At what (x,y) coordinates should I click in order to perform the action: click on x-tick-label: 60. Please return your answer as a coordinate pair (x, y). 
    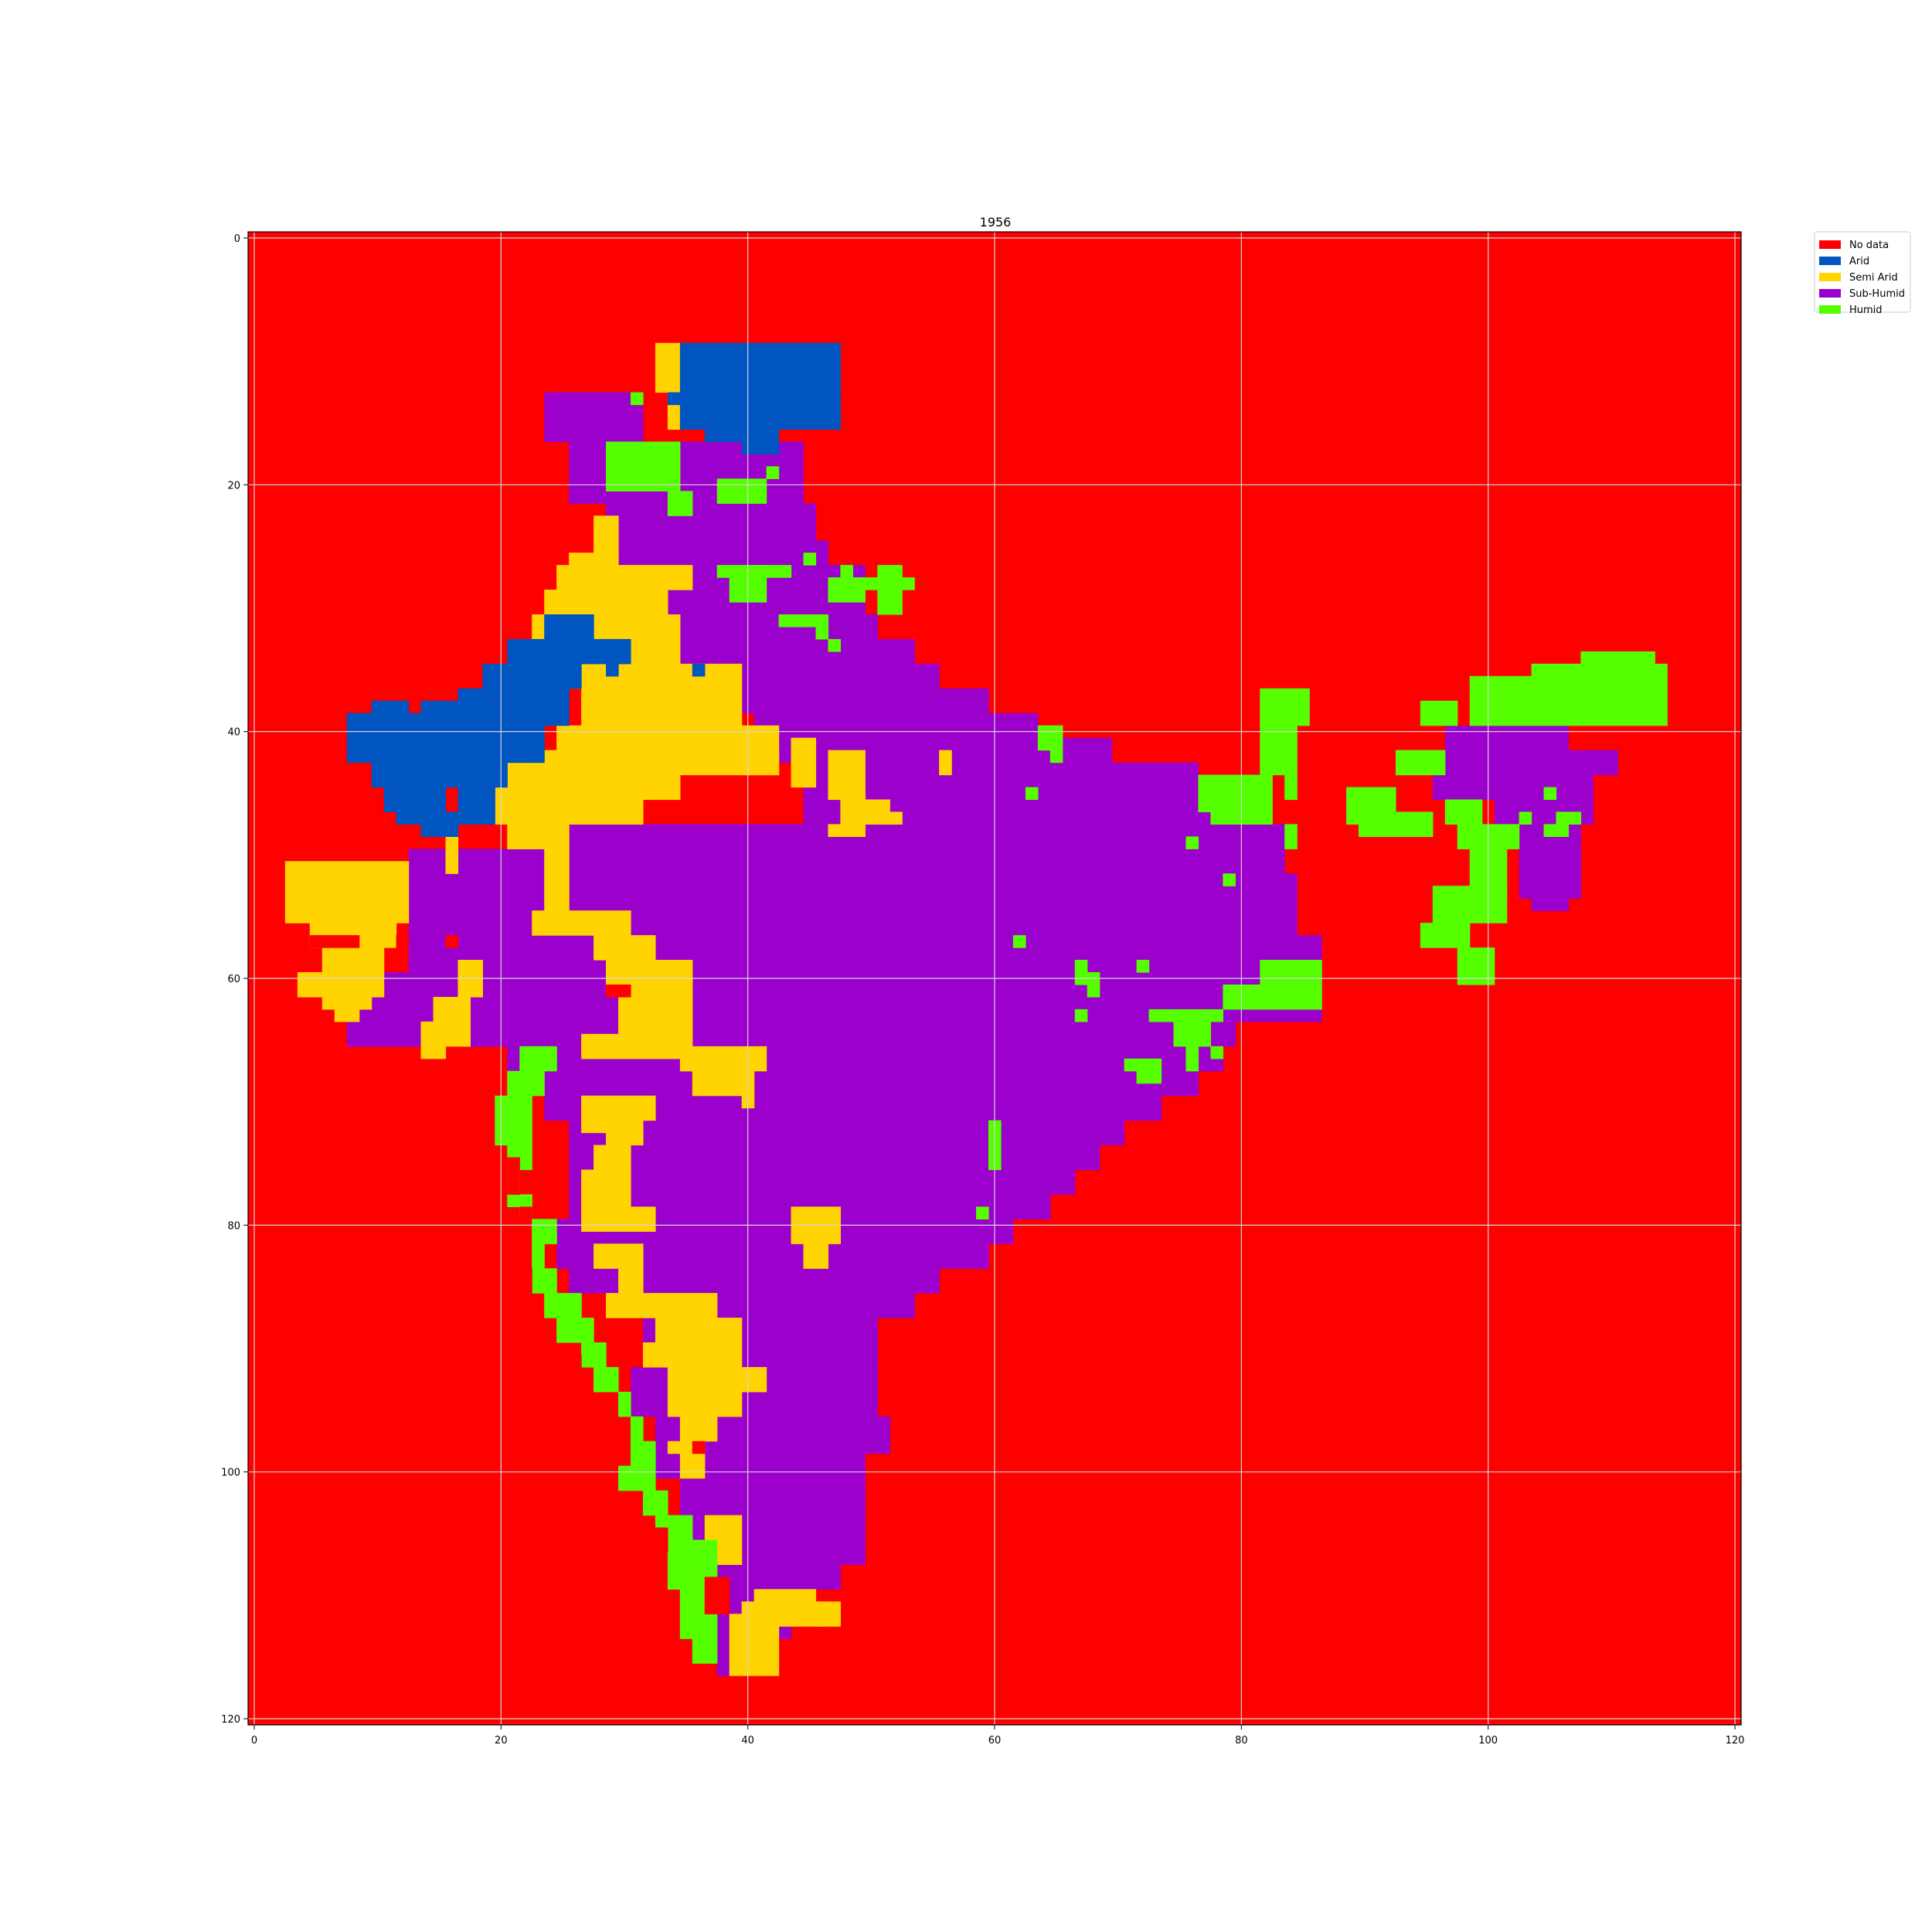
    Looking at the image, I should click on (995, 1741).